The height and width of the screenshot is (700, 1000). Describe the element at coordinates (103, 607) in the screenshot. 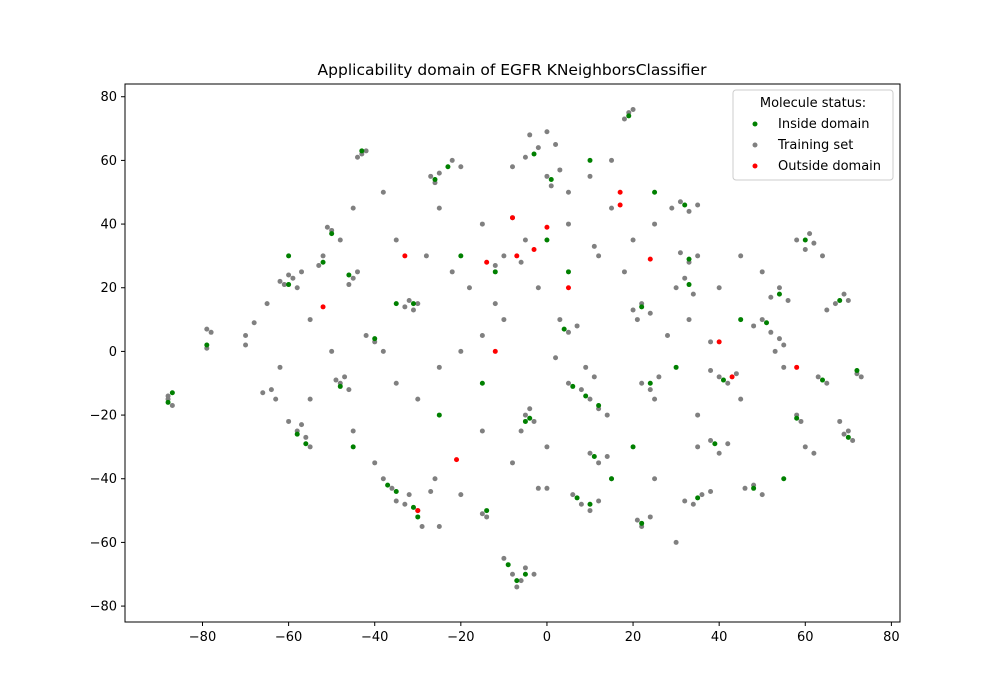

I see `y-tick-label: −80` at that location.